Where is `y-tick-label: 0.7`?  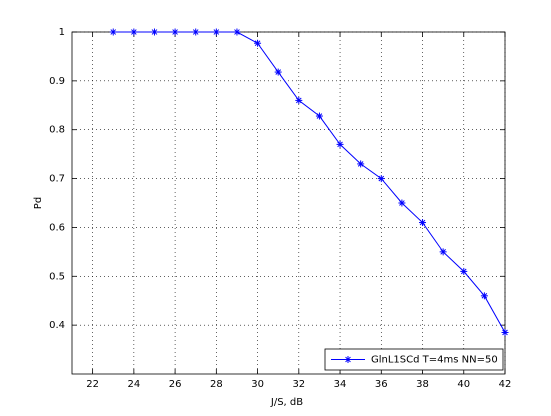 y-tick-label: 0.7 is located at coordinates (57, 179).